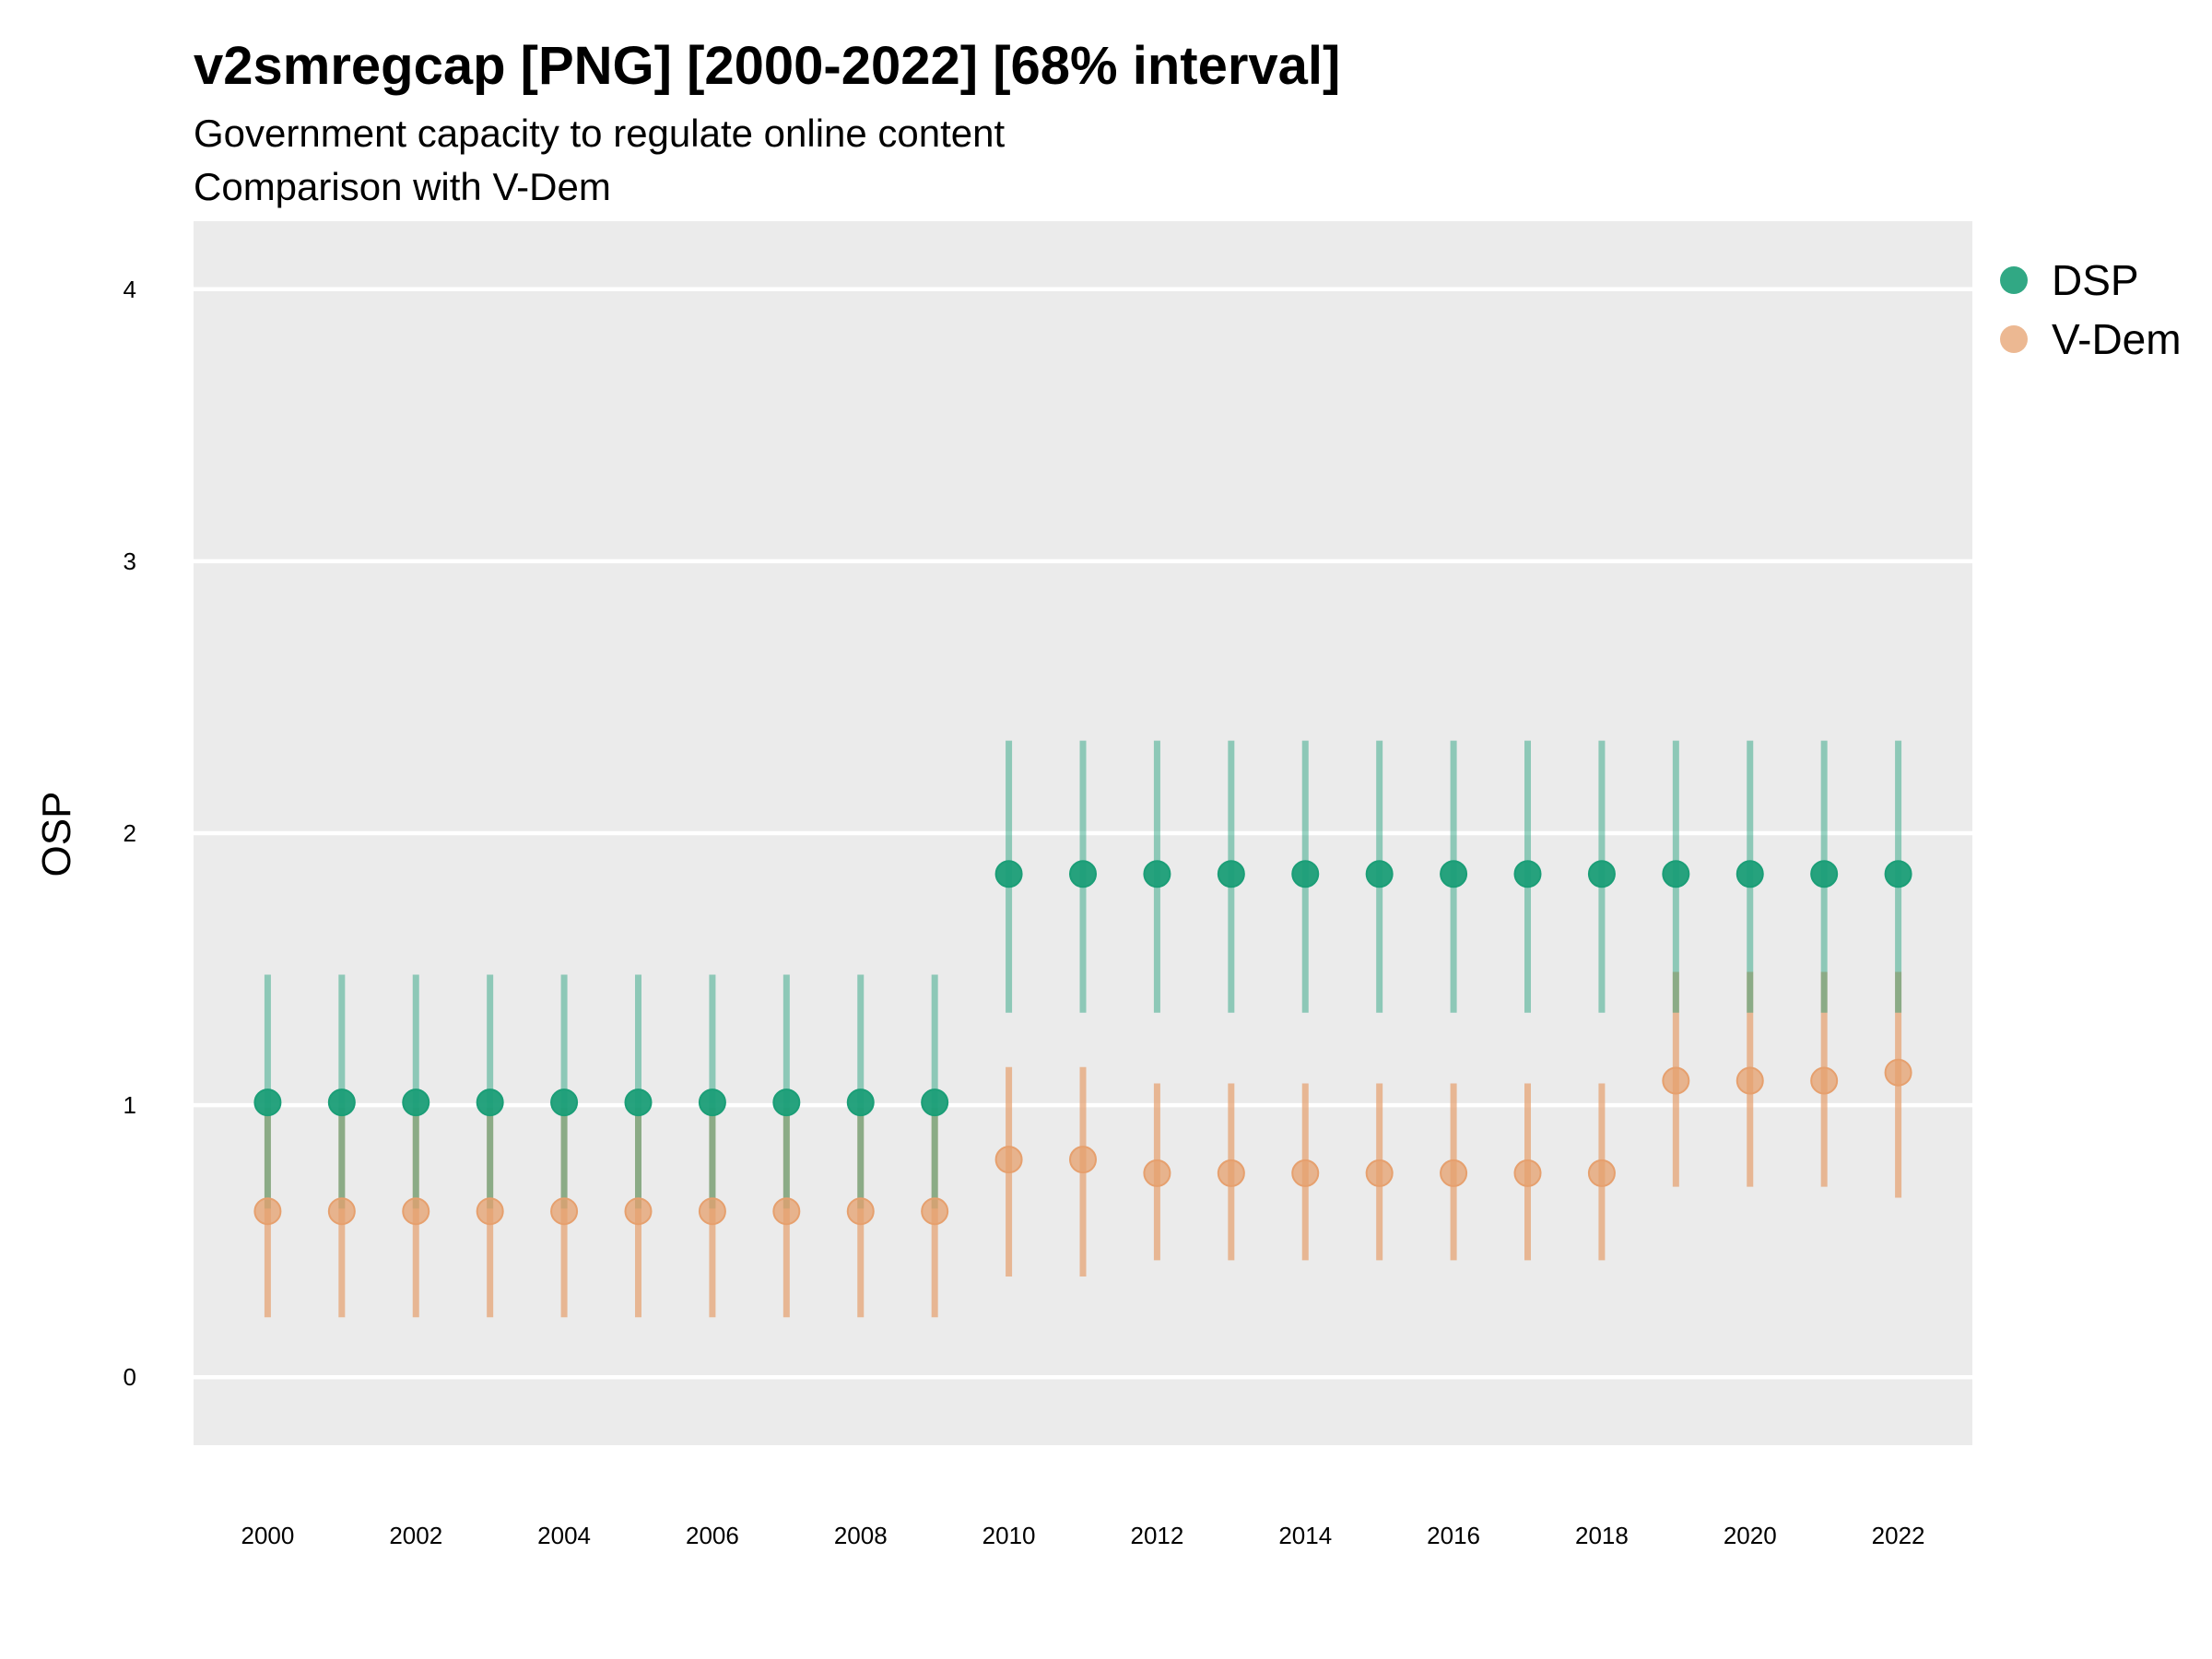  I want to click on legend-label-vdem: V-Dem, so click(2117, 339).